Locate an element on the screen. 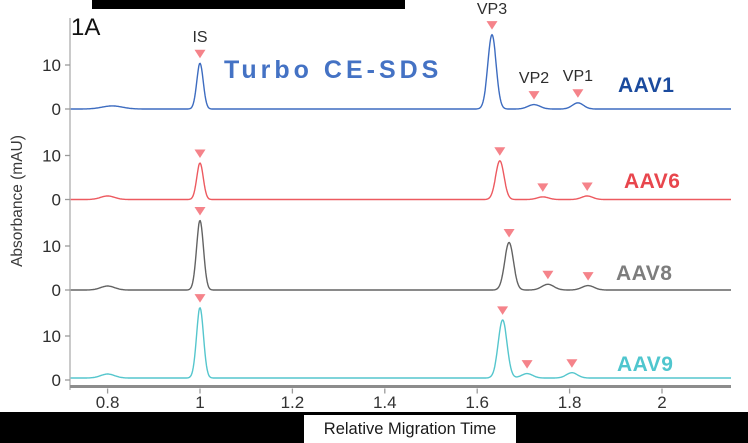 The width and height of the screenshot is (748, 443). trace-name-aav9: AAV9 is located at coordinates (645, 364).